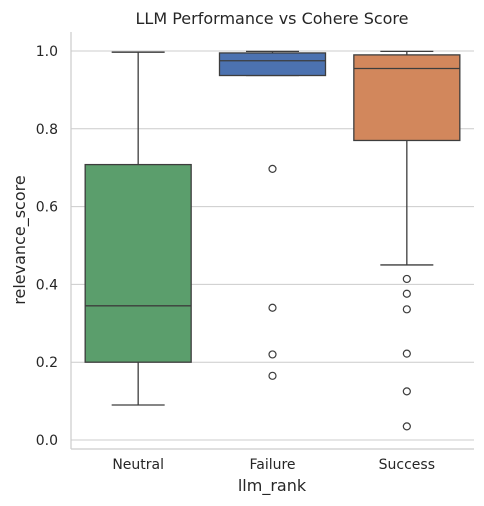 This screenshot has width=484, height=506. Describe the element at coordinates (47, 363) in the screenshot. I see `y-tick-label: 0.2` at that location.